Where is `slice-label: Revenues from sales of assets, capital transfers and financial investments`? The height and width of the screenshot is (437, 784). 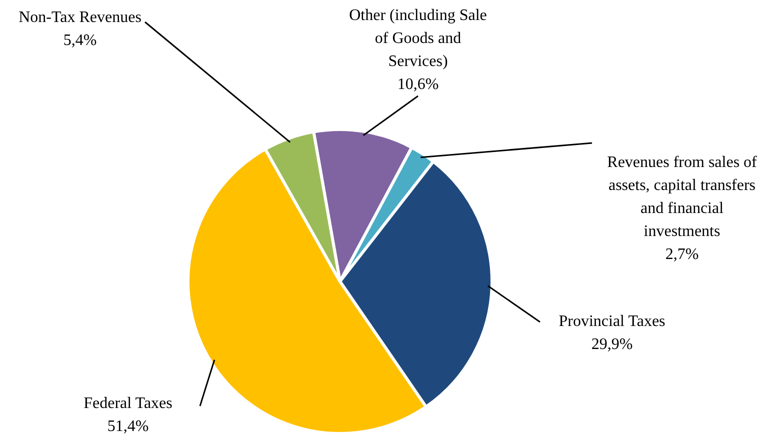
slice-label: Revenues from sales of assets, capital transfers and financial investments is located at coordinates (682, 197).